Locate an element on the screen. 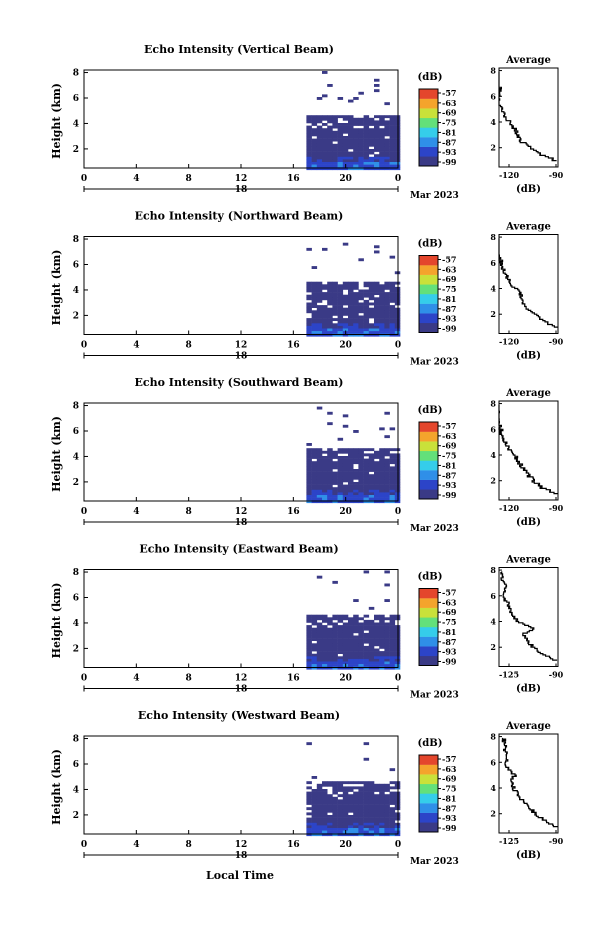 Image resolution: width=615 pixels, height=933 pixels. avg-x-tick-label: -90 is located at coordinates (556, 675).